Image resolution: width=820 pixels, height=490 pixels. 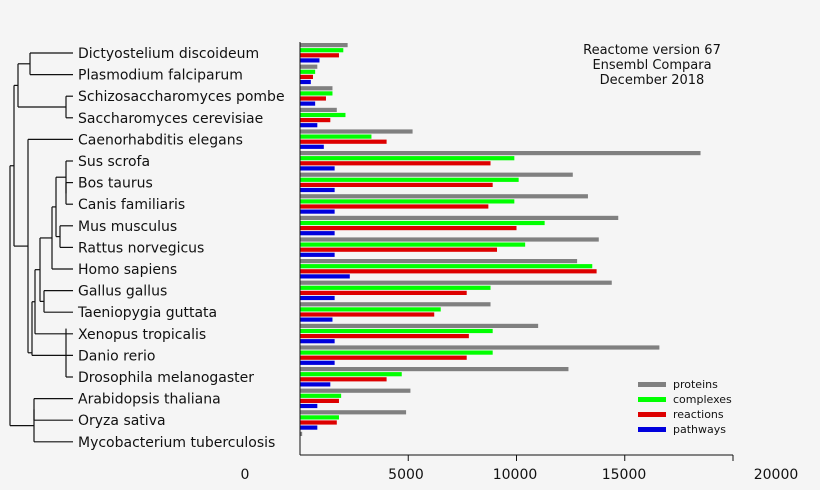 What do you see at coordinates (168, 54) in the screenshot?
I see `species-label-0: Dictyostelium discoideum` at bounding box center [168, 54].